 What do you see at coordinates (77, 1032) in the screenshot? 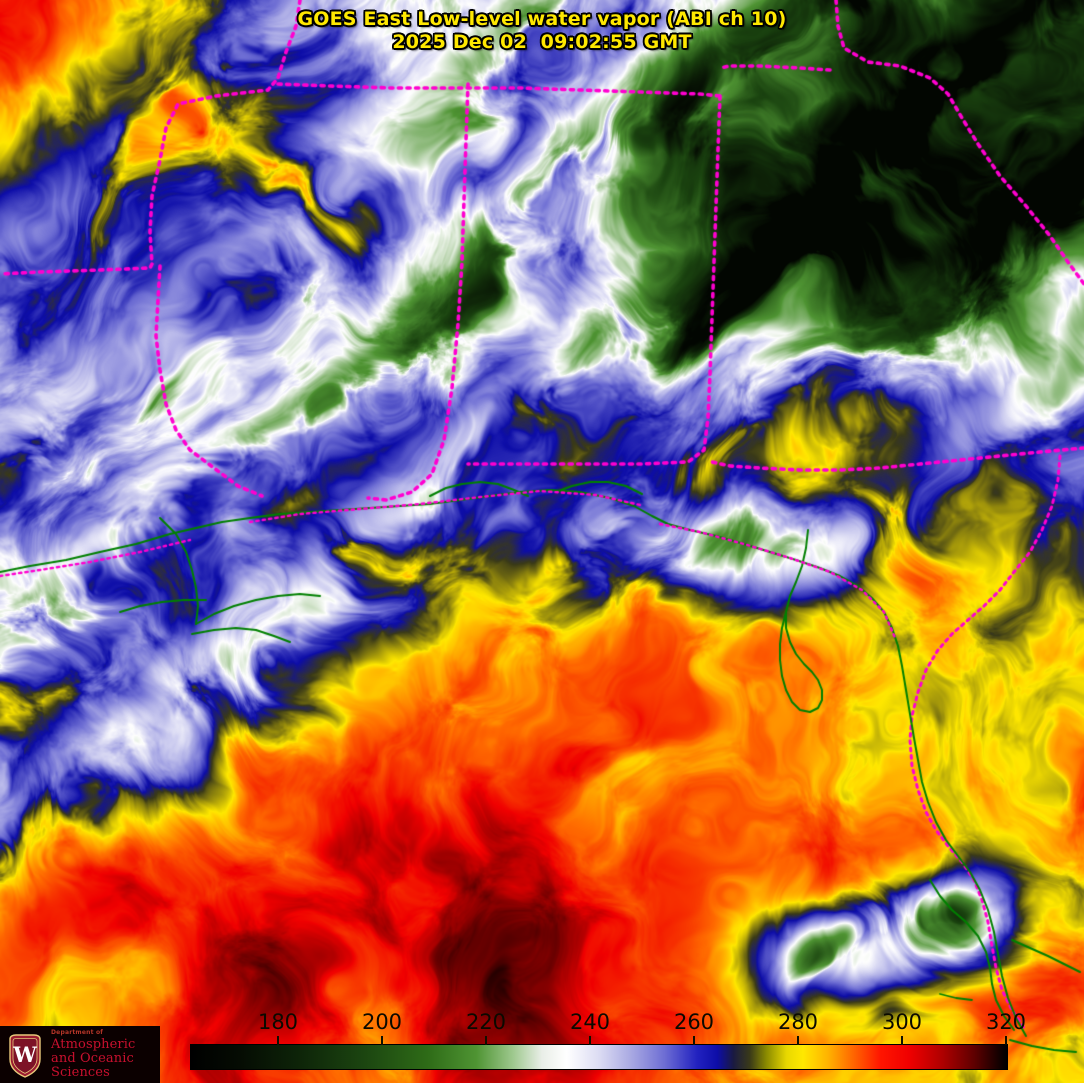
I see `logo-department-label: Department of` at bounding box center [77, 1032].